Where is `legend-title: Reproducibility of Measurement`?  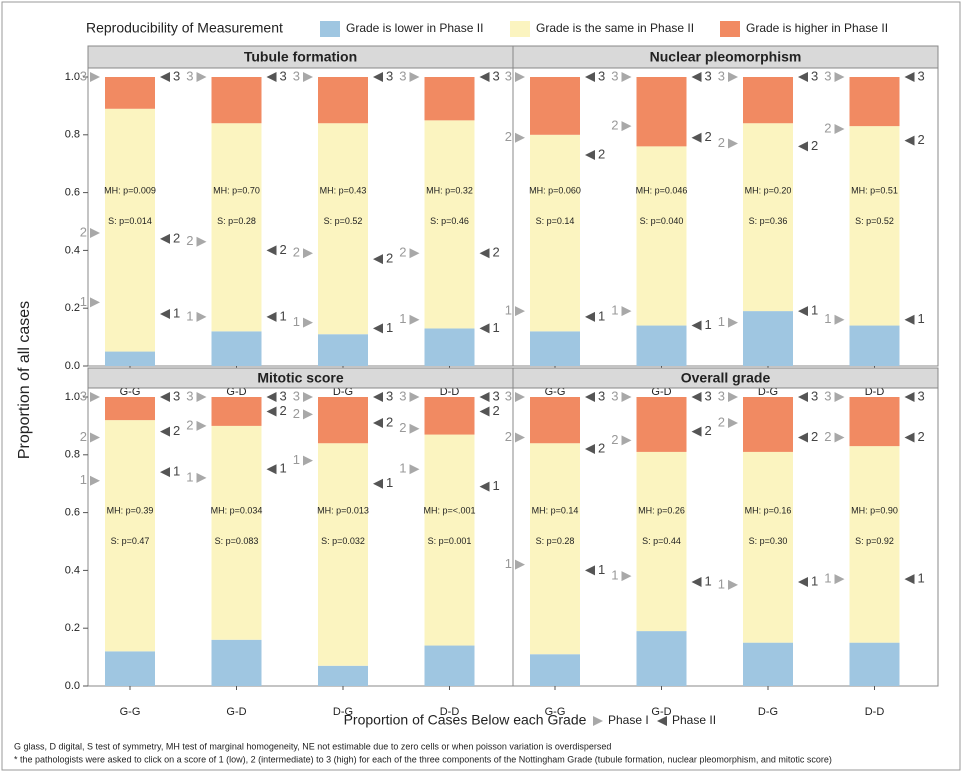 legend-title: Reproducibility of Measurement is located at coordinates (184, 28).